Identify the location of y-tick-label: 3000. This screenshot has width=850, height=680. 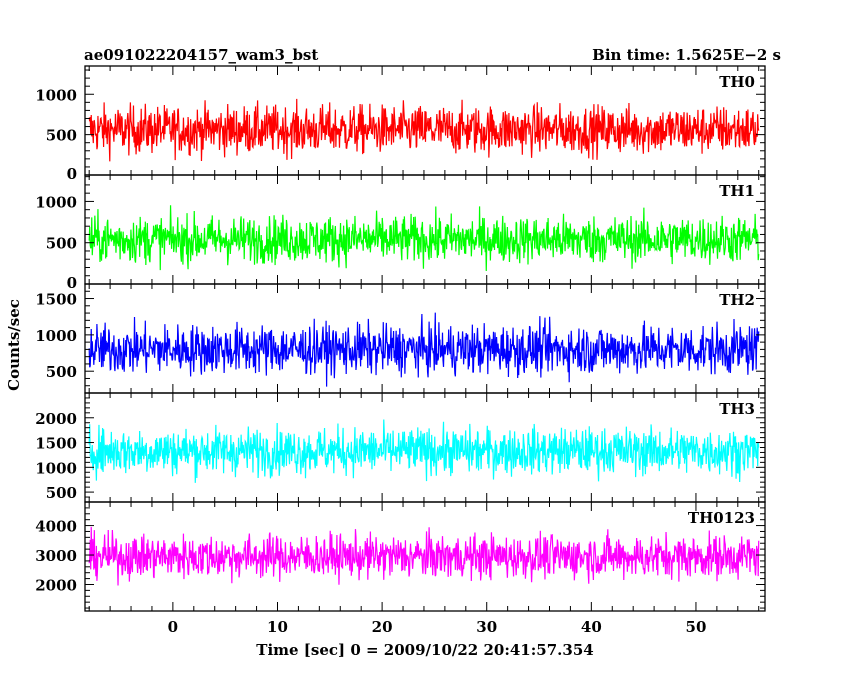
(56, 556).